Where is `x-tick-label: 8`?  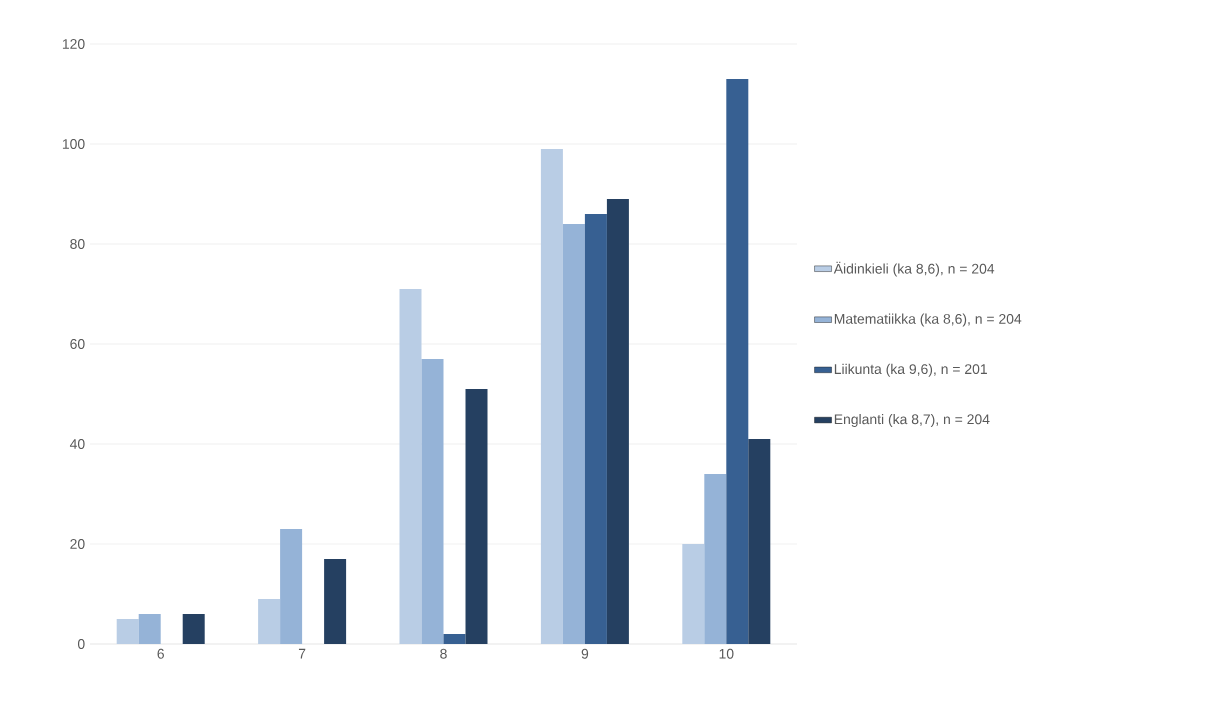 x-tick-label: 8 is located at coordinates (443, 653).